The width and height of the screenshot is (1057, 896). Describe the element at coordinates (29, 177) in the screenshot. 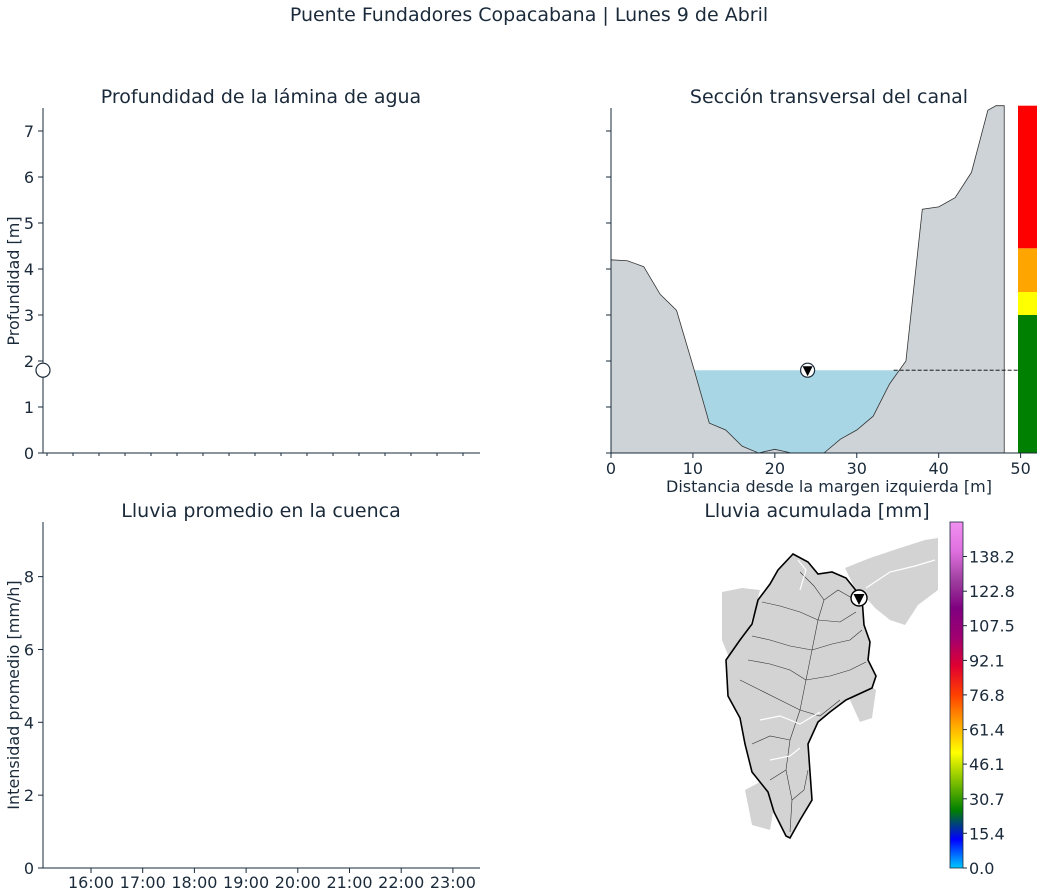

I see `depth-y-tick-label: 6` at that location.